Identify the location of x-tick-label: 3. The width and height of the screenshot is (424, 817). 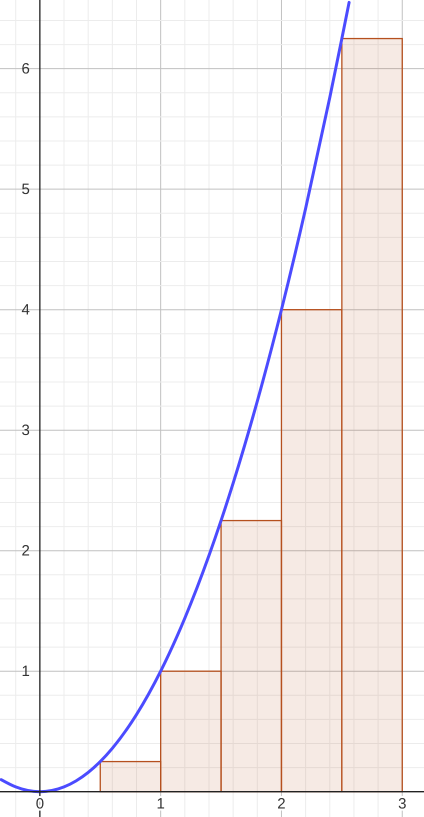
(402, 804).